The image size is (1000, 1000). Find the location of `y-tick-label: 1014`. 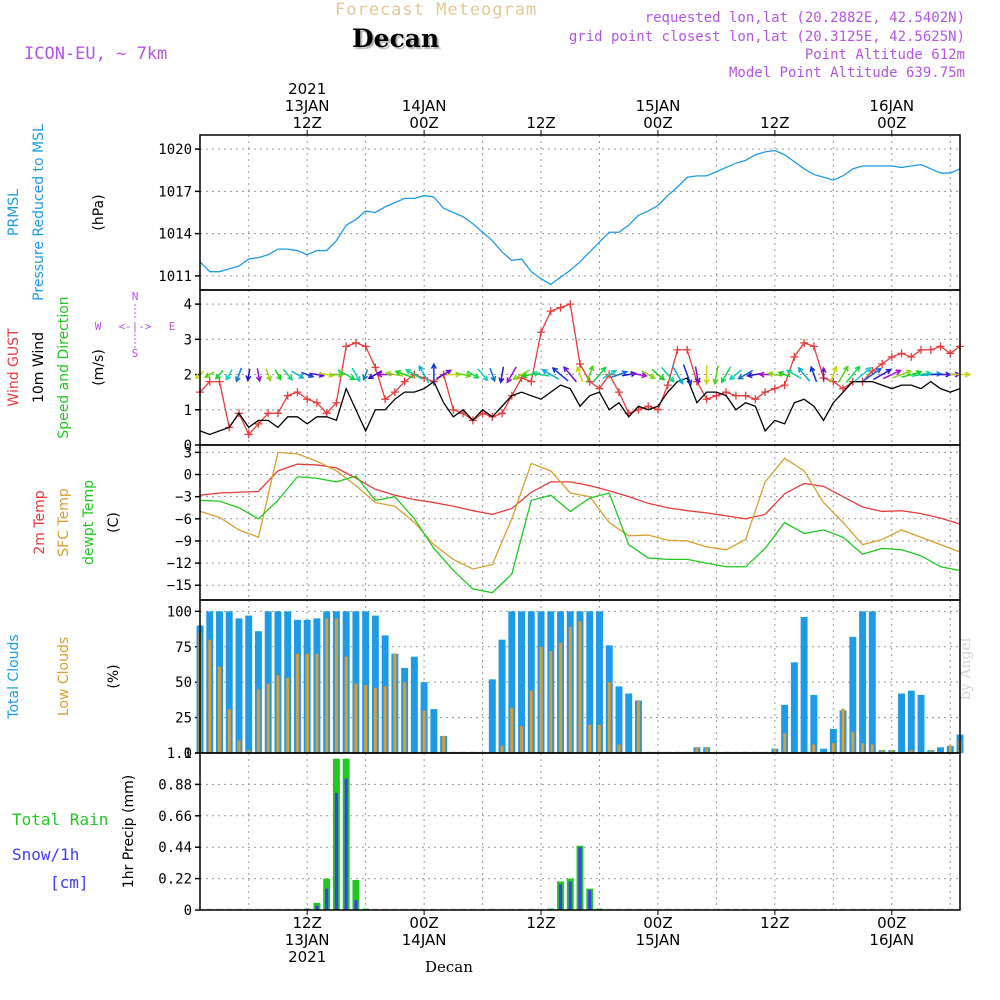

y-tick-label: 1014 is located at coordinates (175, 235).